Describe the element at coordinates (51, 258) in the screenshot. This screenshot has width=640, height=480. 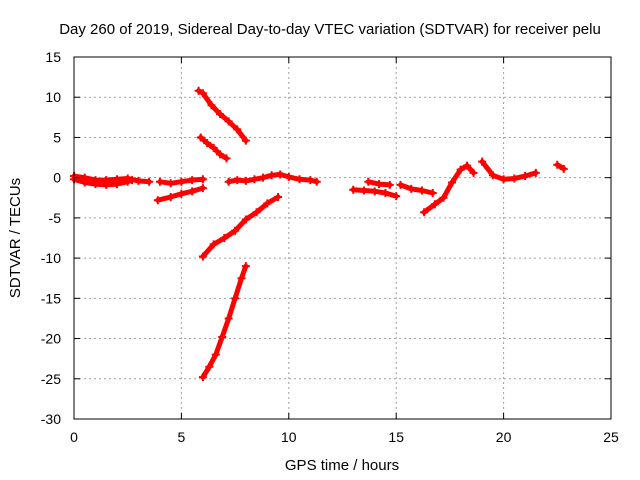
I see `y-tick-label: -10` at that location.